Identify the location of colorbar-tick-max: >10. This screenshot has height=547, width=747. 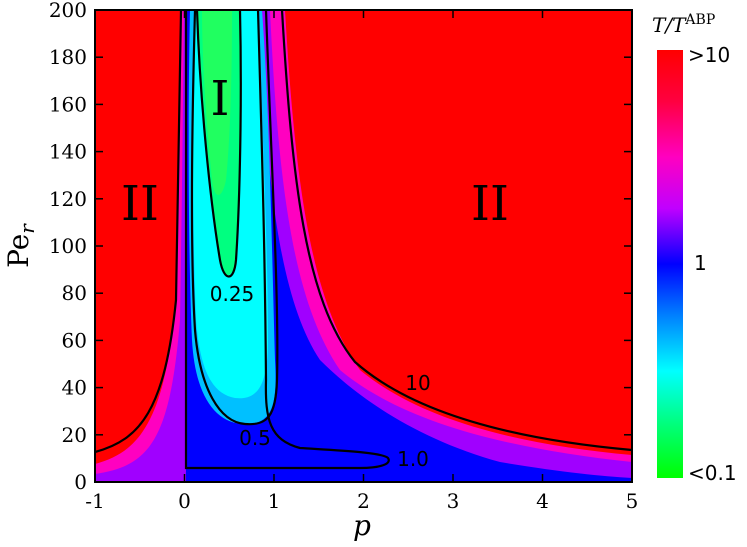
(709, 55).